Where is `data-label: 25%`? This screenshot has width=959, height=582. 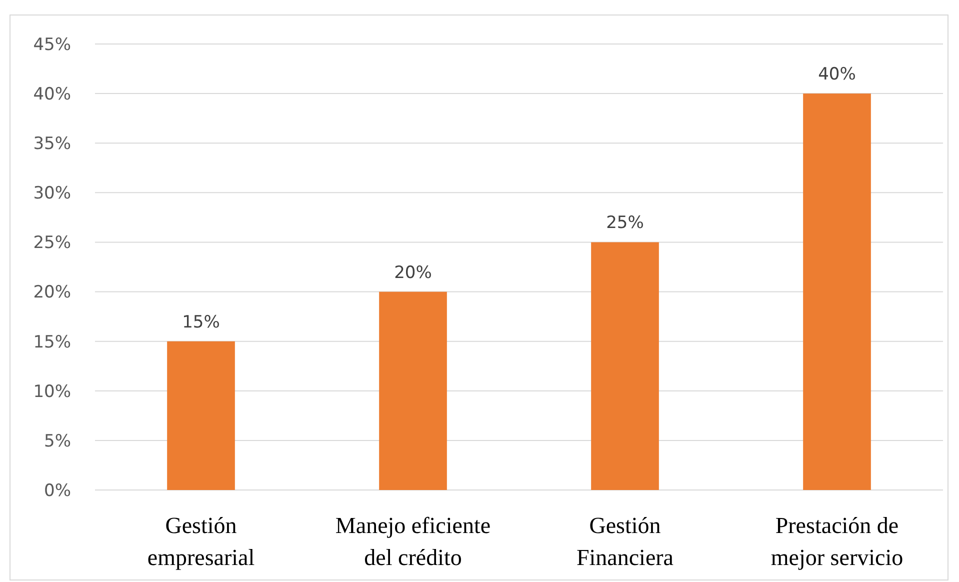 data-label: 25% is located at coordinates (625, 223).